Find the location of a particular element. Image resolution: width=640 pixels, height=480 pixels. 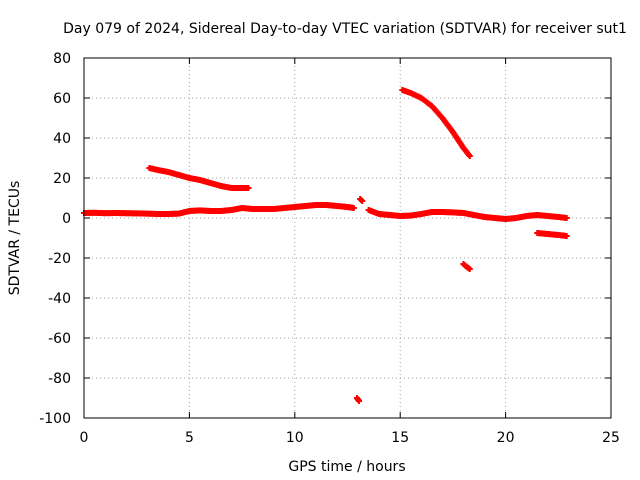

y-tick-label: 60 is located at coordinates (62, 99).